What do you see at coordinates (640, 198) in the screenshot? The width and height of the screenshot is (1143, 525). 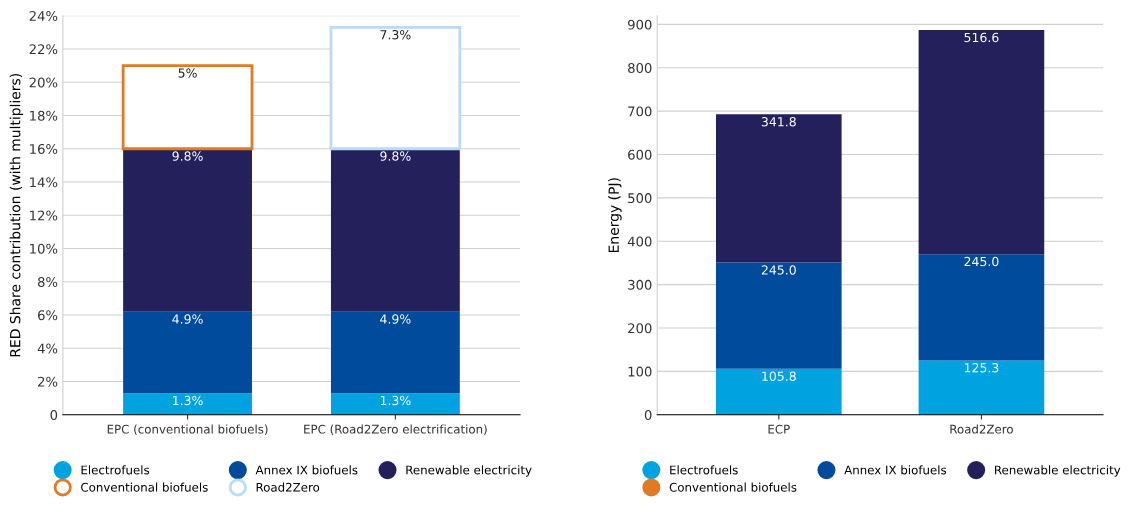 I see `y-tick-label: 500` at bounding box center [640, 198].